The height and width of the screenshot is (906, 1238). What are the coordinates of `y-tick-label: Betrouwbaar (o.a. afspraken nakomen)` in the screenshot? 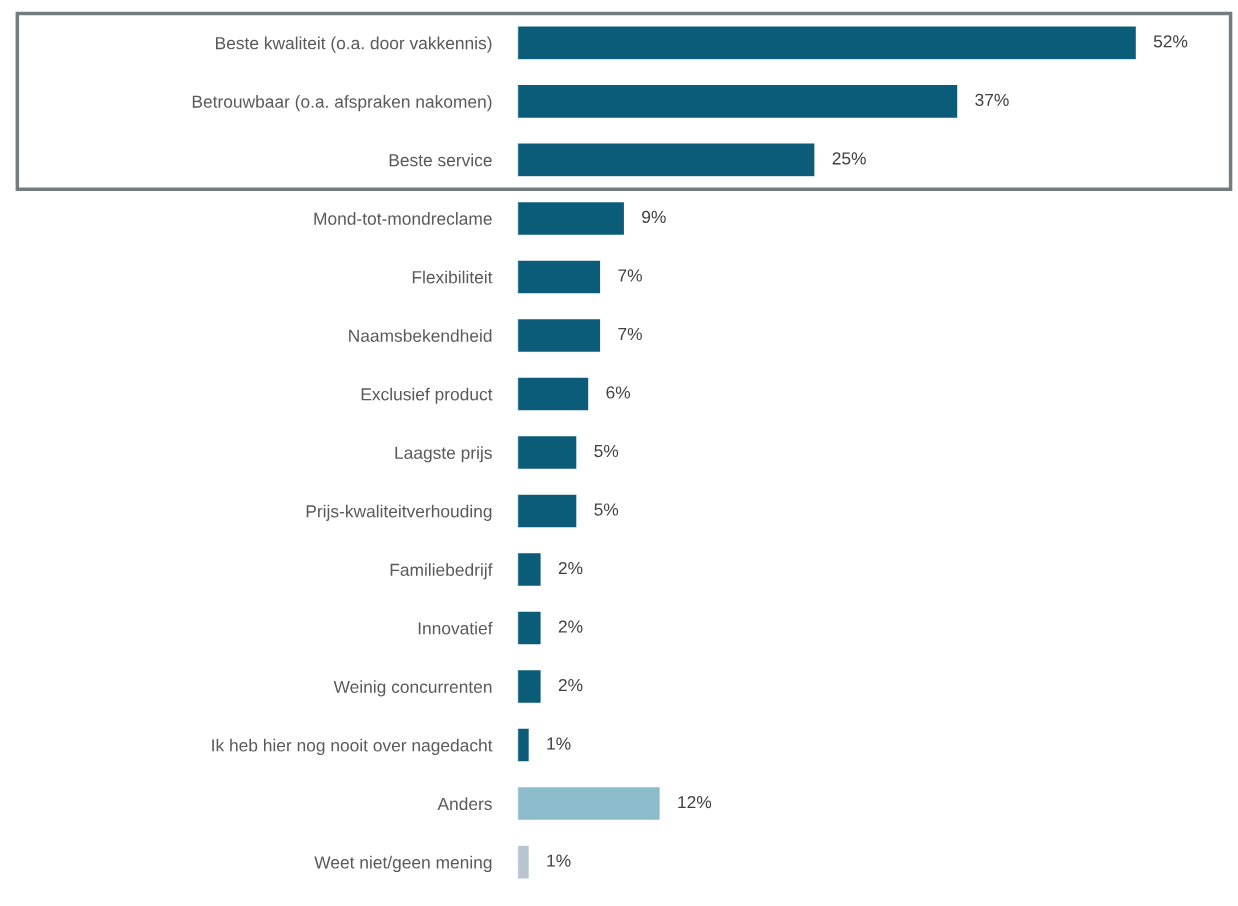 It's located at (342, 103).